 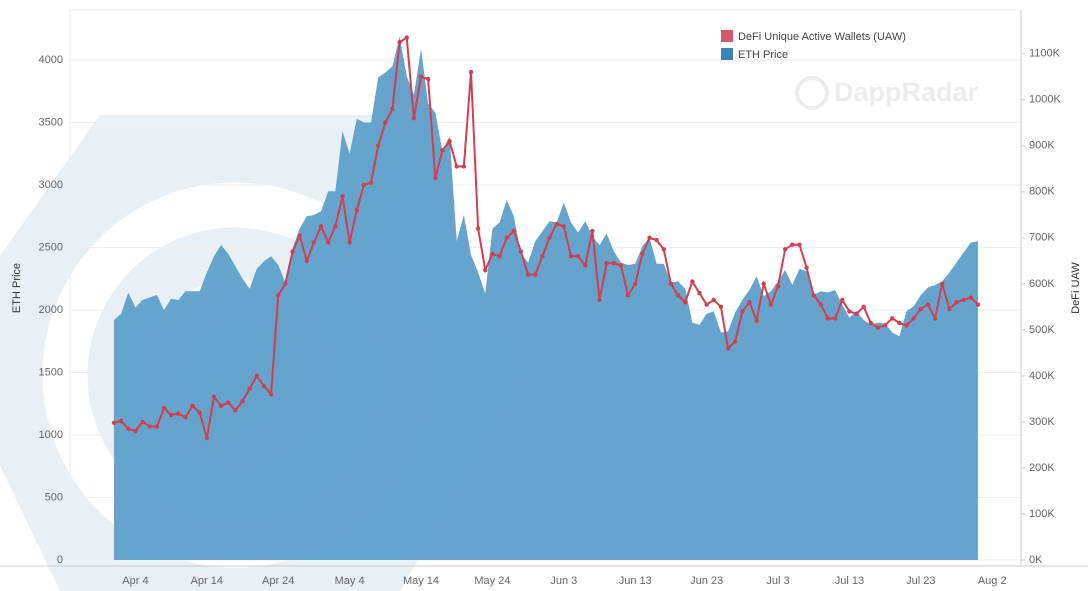 I want to click on y-tick-label: 1000, so click(x=51, y=435).